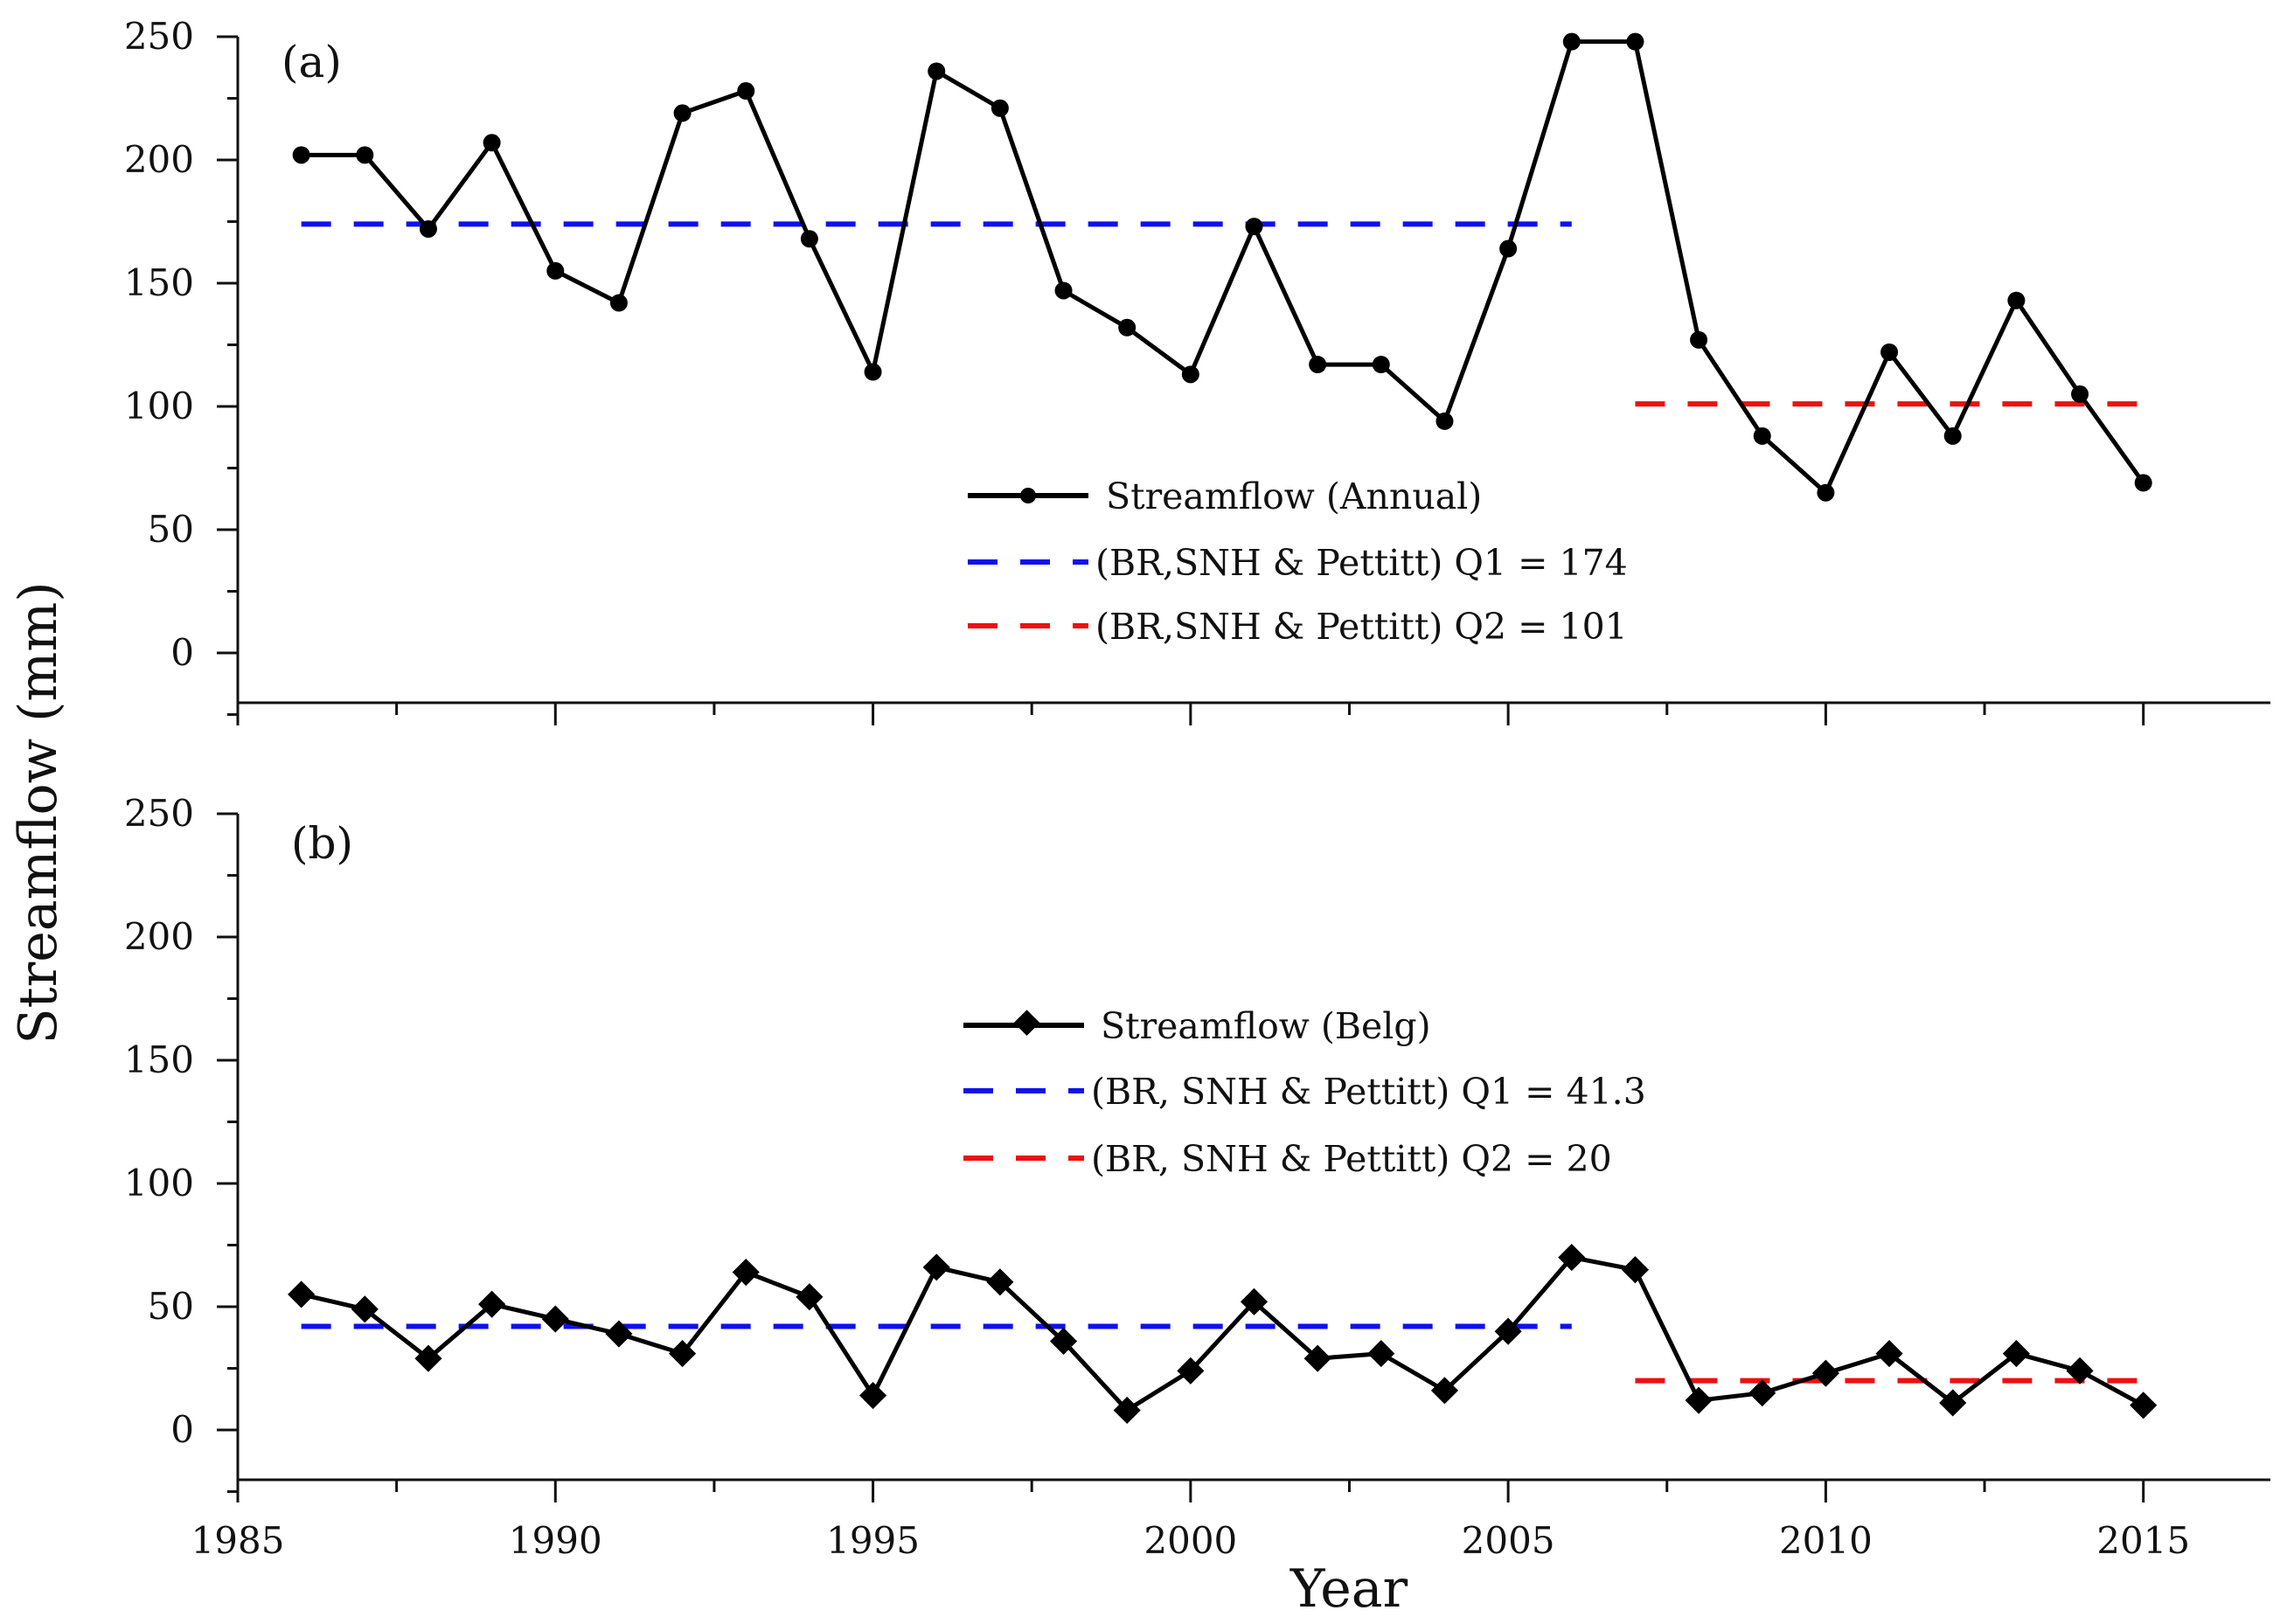 This screenshot has height=1624, width=2280. I want to click on panel-a-reference-lines, so click(1222, 314).